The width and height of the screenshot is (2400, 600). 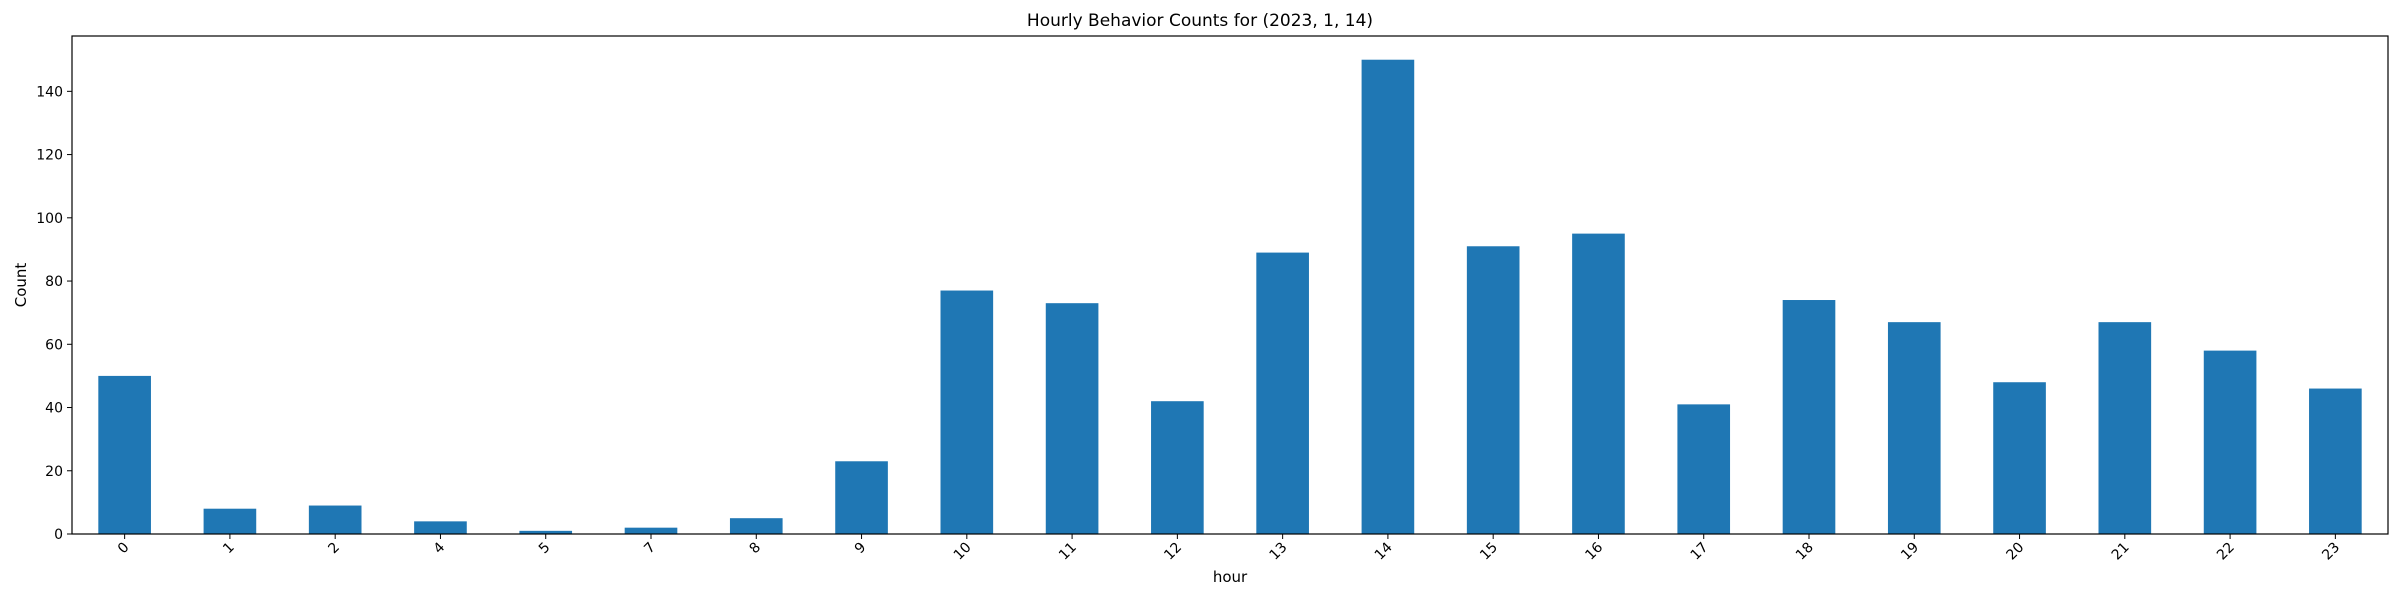 I want to click on x-tick-label: 13, so click(x=1279, y=552).